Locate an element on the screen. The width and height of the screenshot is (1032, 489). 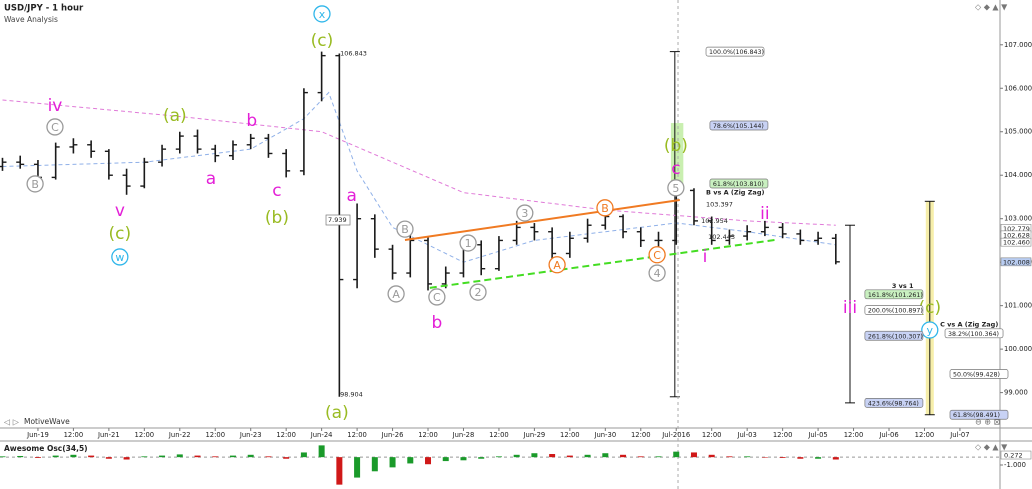
y-tick-label: 99.000 is located at coordinates (1016, 393).